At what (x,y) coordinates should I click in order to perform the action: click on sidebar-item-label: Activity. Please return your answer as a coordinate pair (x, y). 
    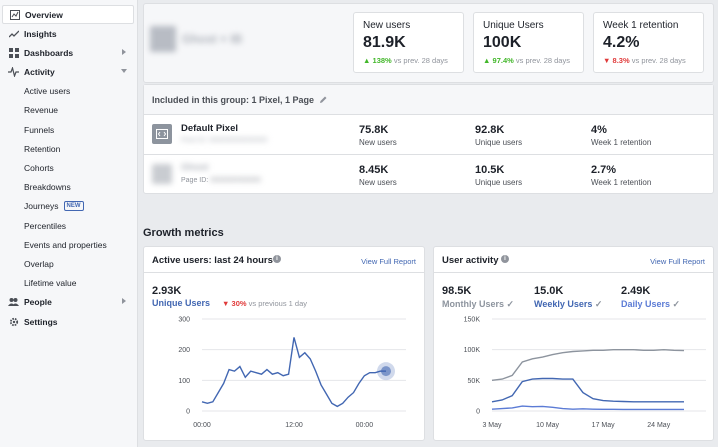
    Looking at the image, I should click on (39, 72).